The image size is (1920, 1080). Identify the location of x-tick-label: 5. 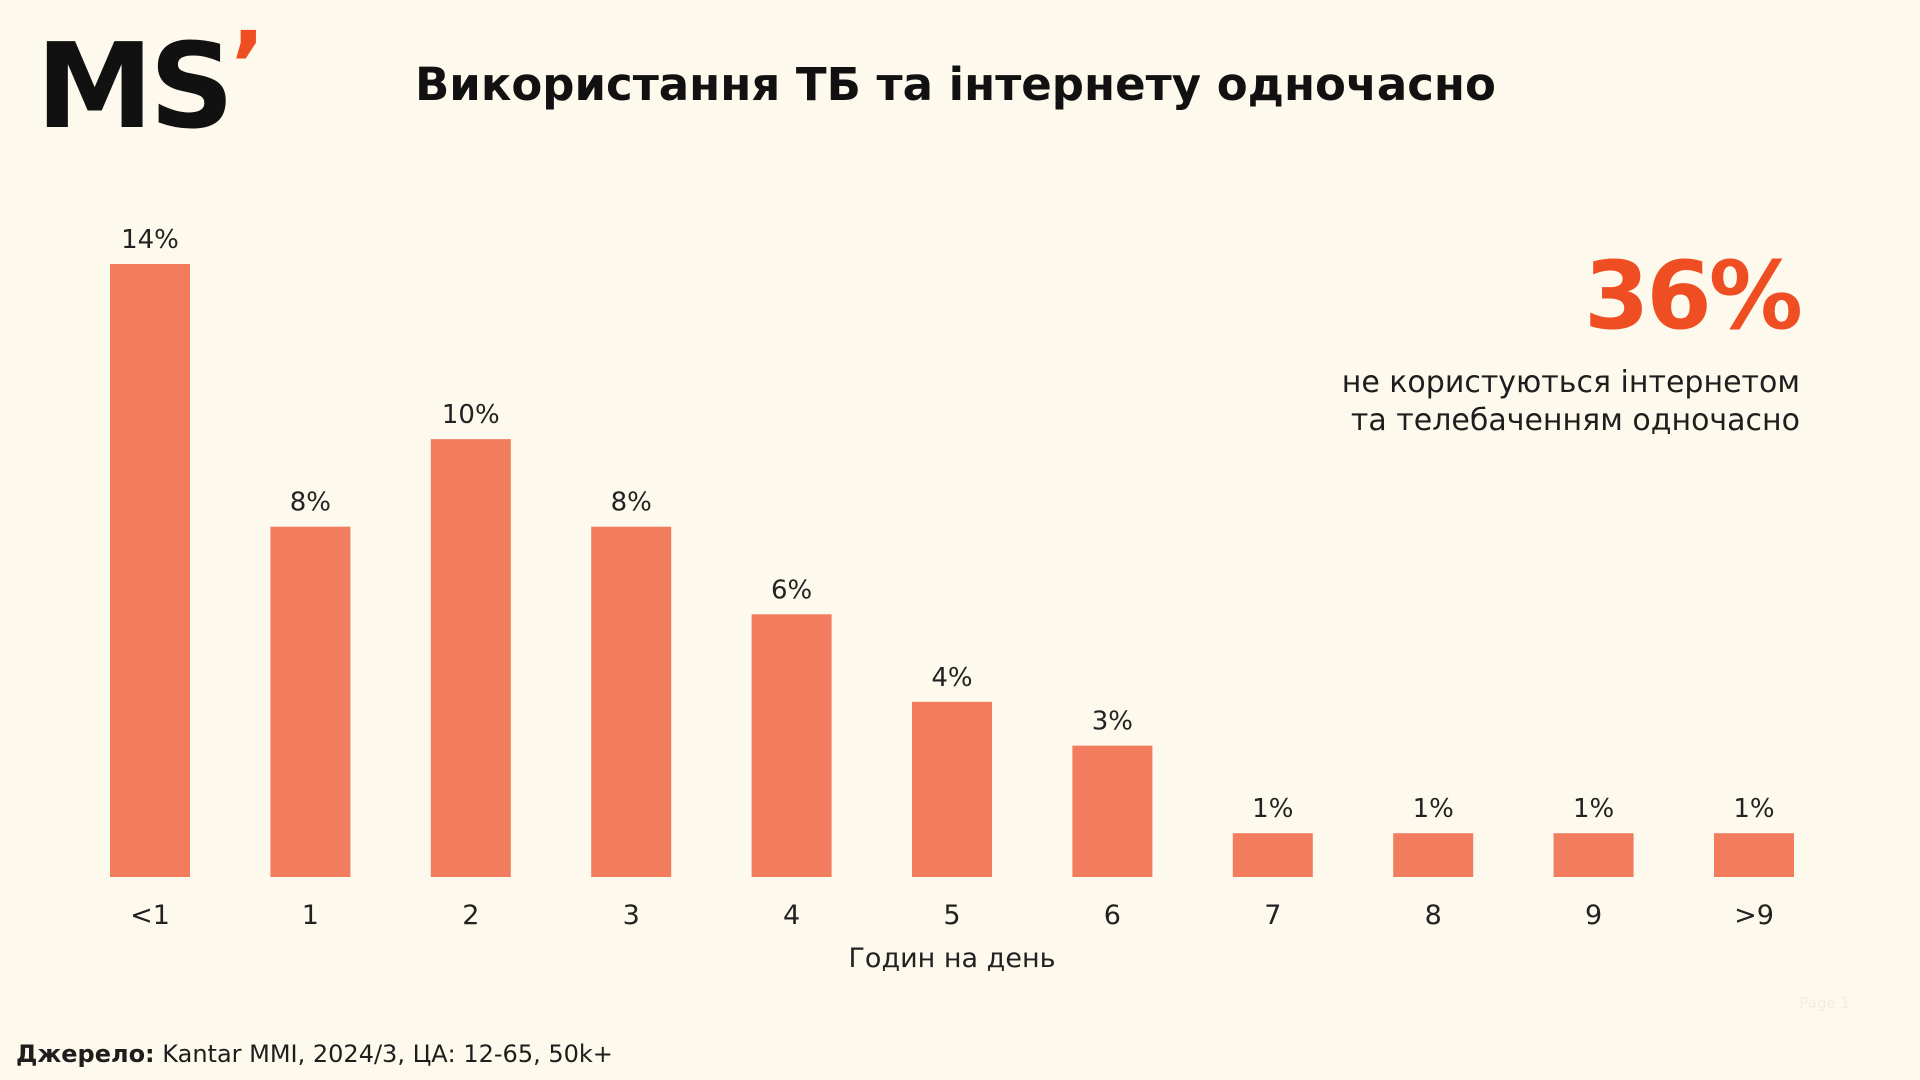
(951, 915).